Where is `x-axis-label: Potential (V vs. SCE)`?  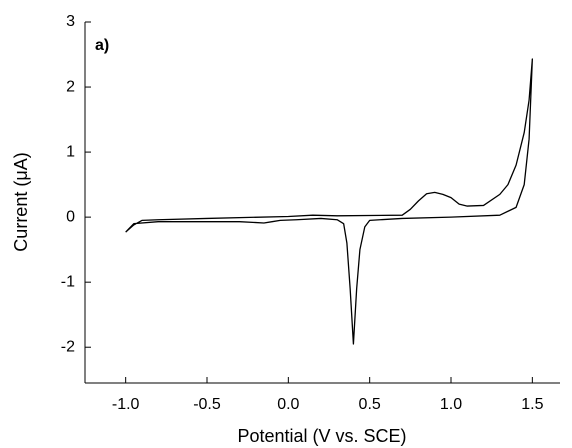
x-axis-label: Potential (V vs. SCE) is located at coordinates (321, 436).